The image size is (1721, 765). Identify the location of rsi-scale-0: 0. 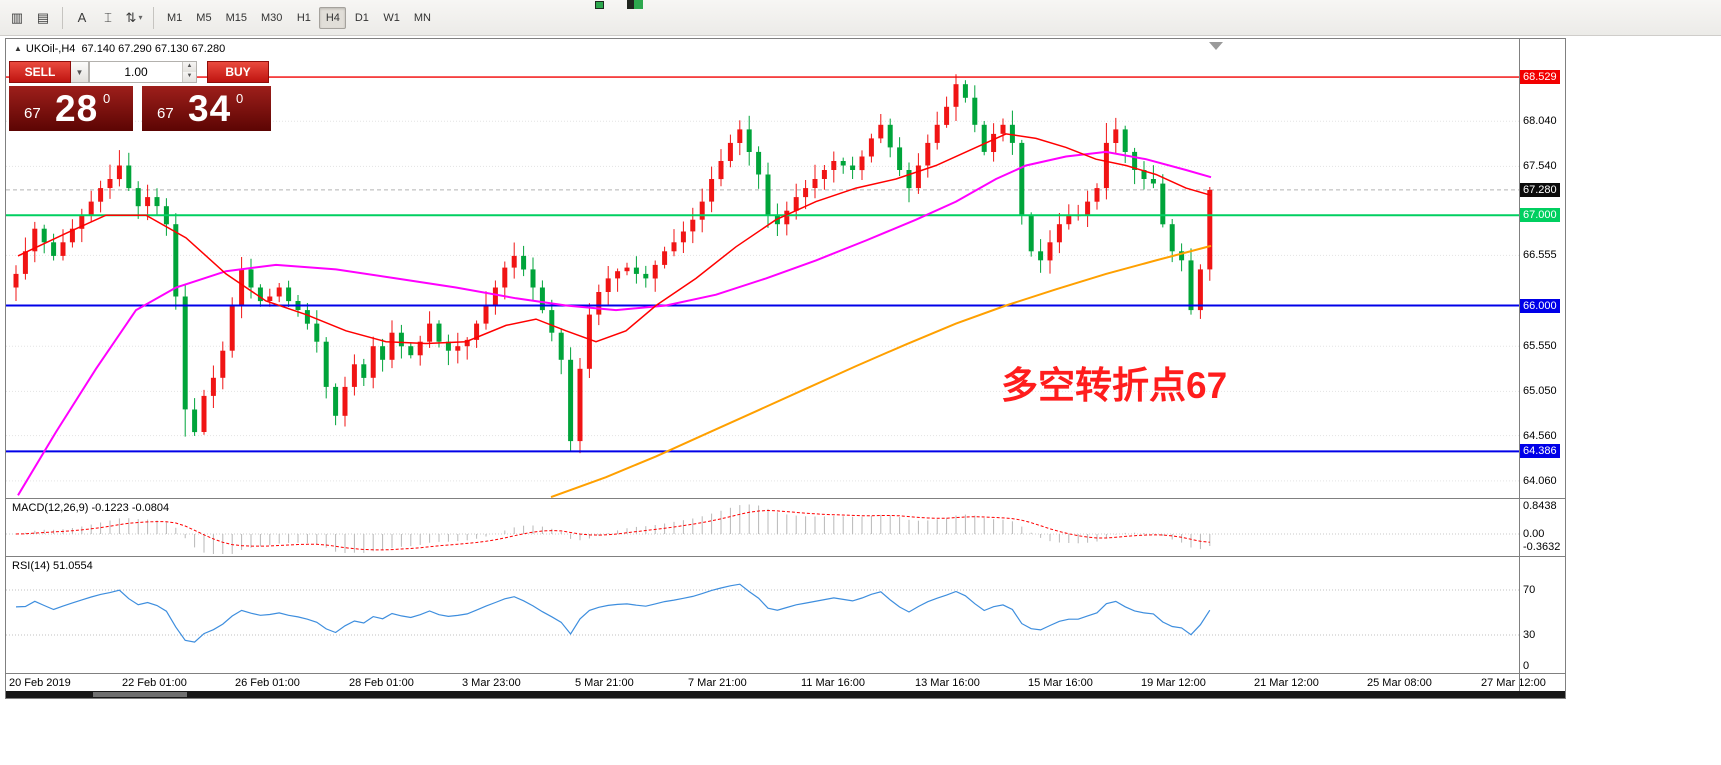
(1526, 666).